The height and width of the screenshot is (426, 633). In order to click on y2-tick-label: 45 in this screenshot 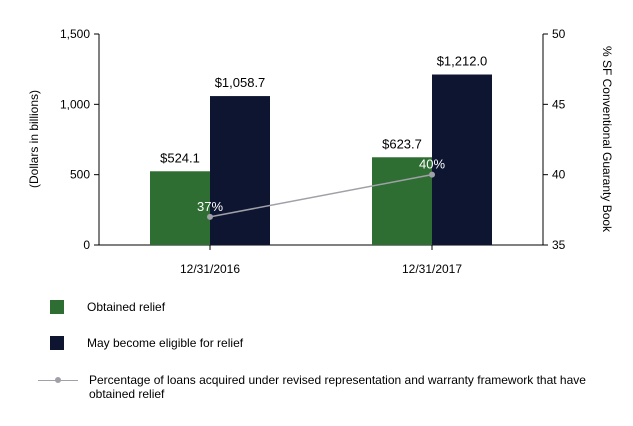, I will do `click(559, 104)`.